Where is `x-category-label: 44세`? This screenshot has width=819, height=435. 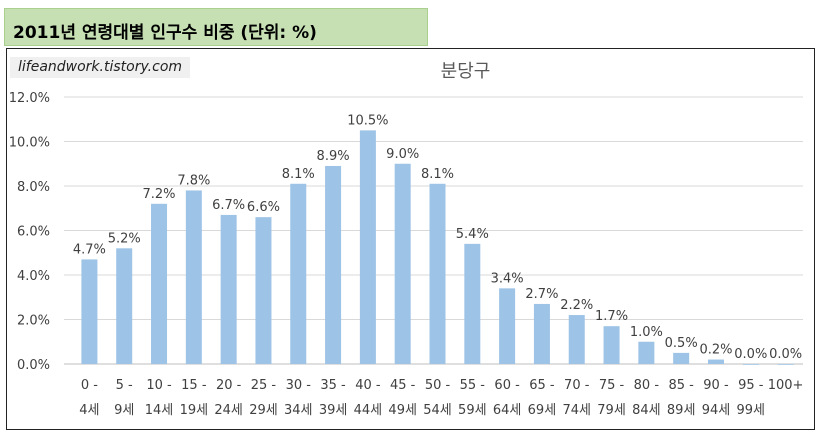
x-category-label: 44세 is located at coordinates (368, 410).